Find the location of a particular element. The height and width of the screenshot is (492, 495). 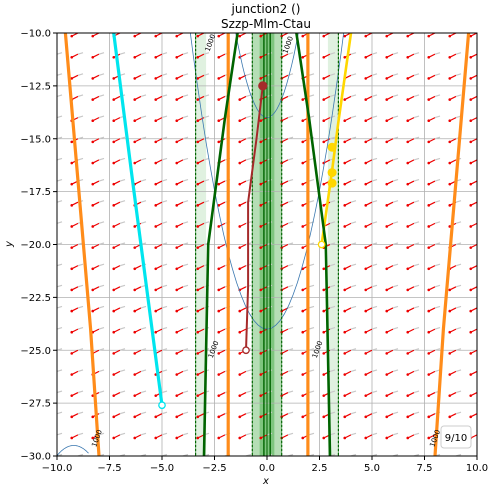

chart-subtitle: Szzp-Mlm-Ctau is located at coordinates (266, 24).